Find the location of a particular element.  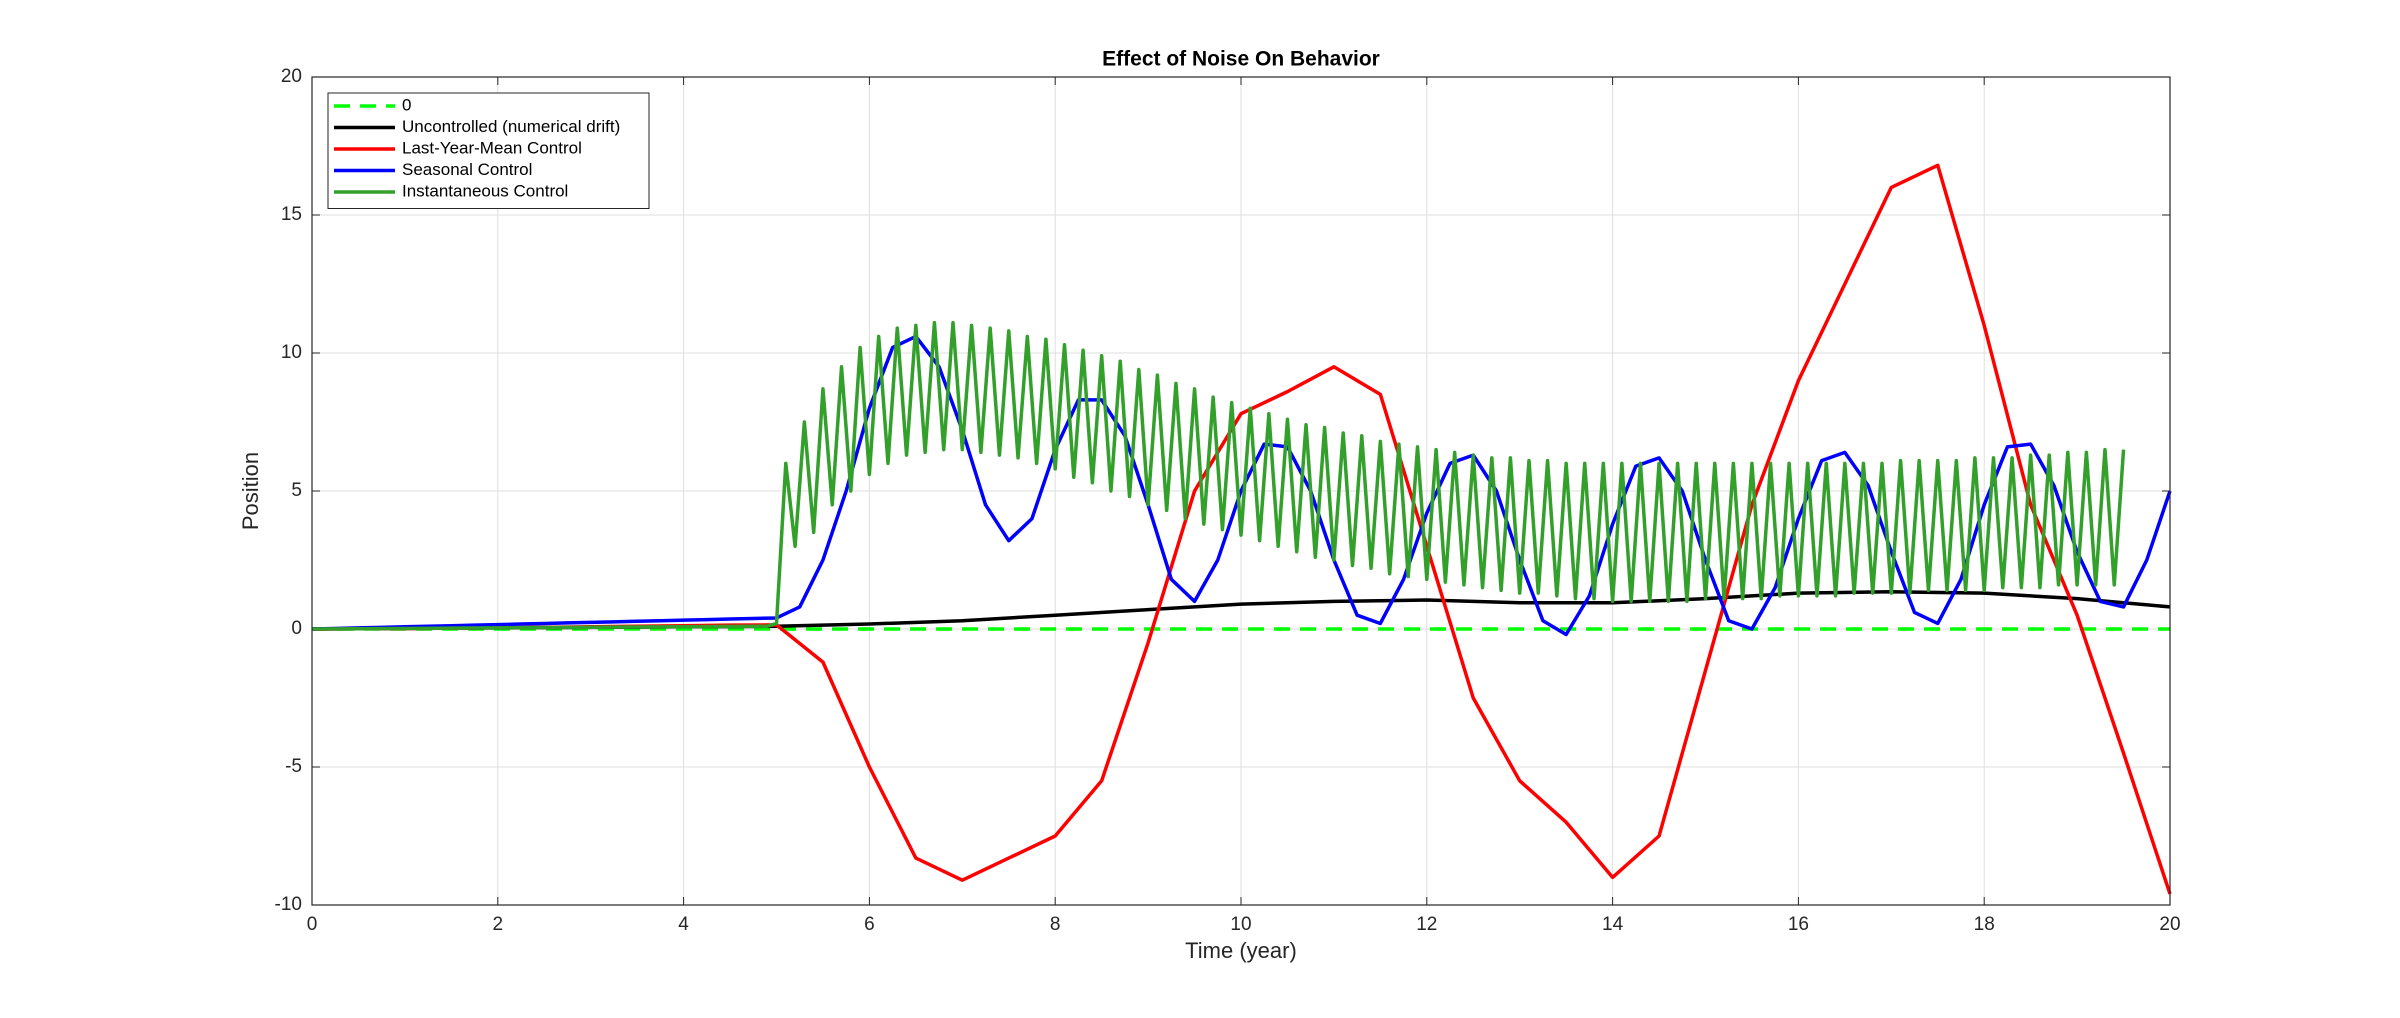

y-axis-label: Position is located at coordinates (250, 491).